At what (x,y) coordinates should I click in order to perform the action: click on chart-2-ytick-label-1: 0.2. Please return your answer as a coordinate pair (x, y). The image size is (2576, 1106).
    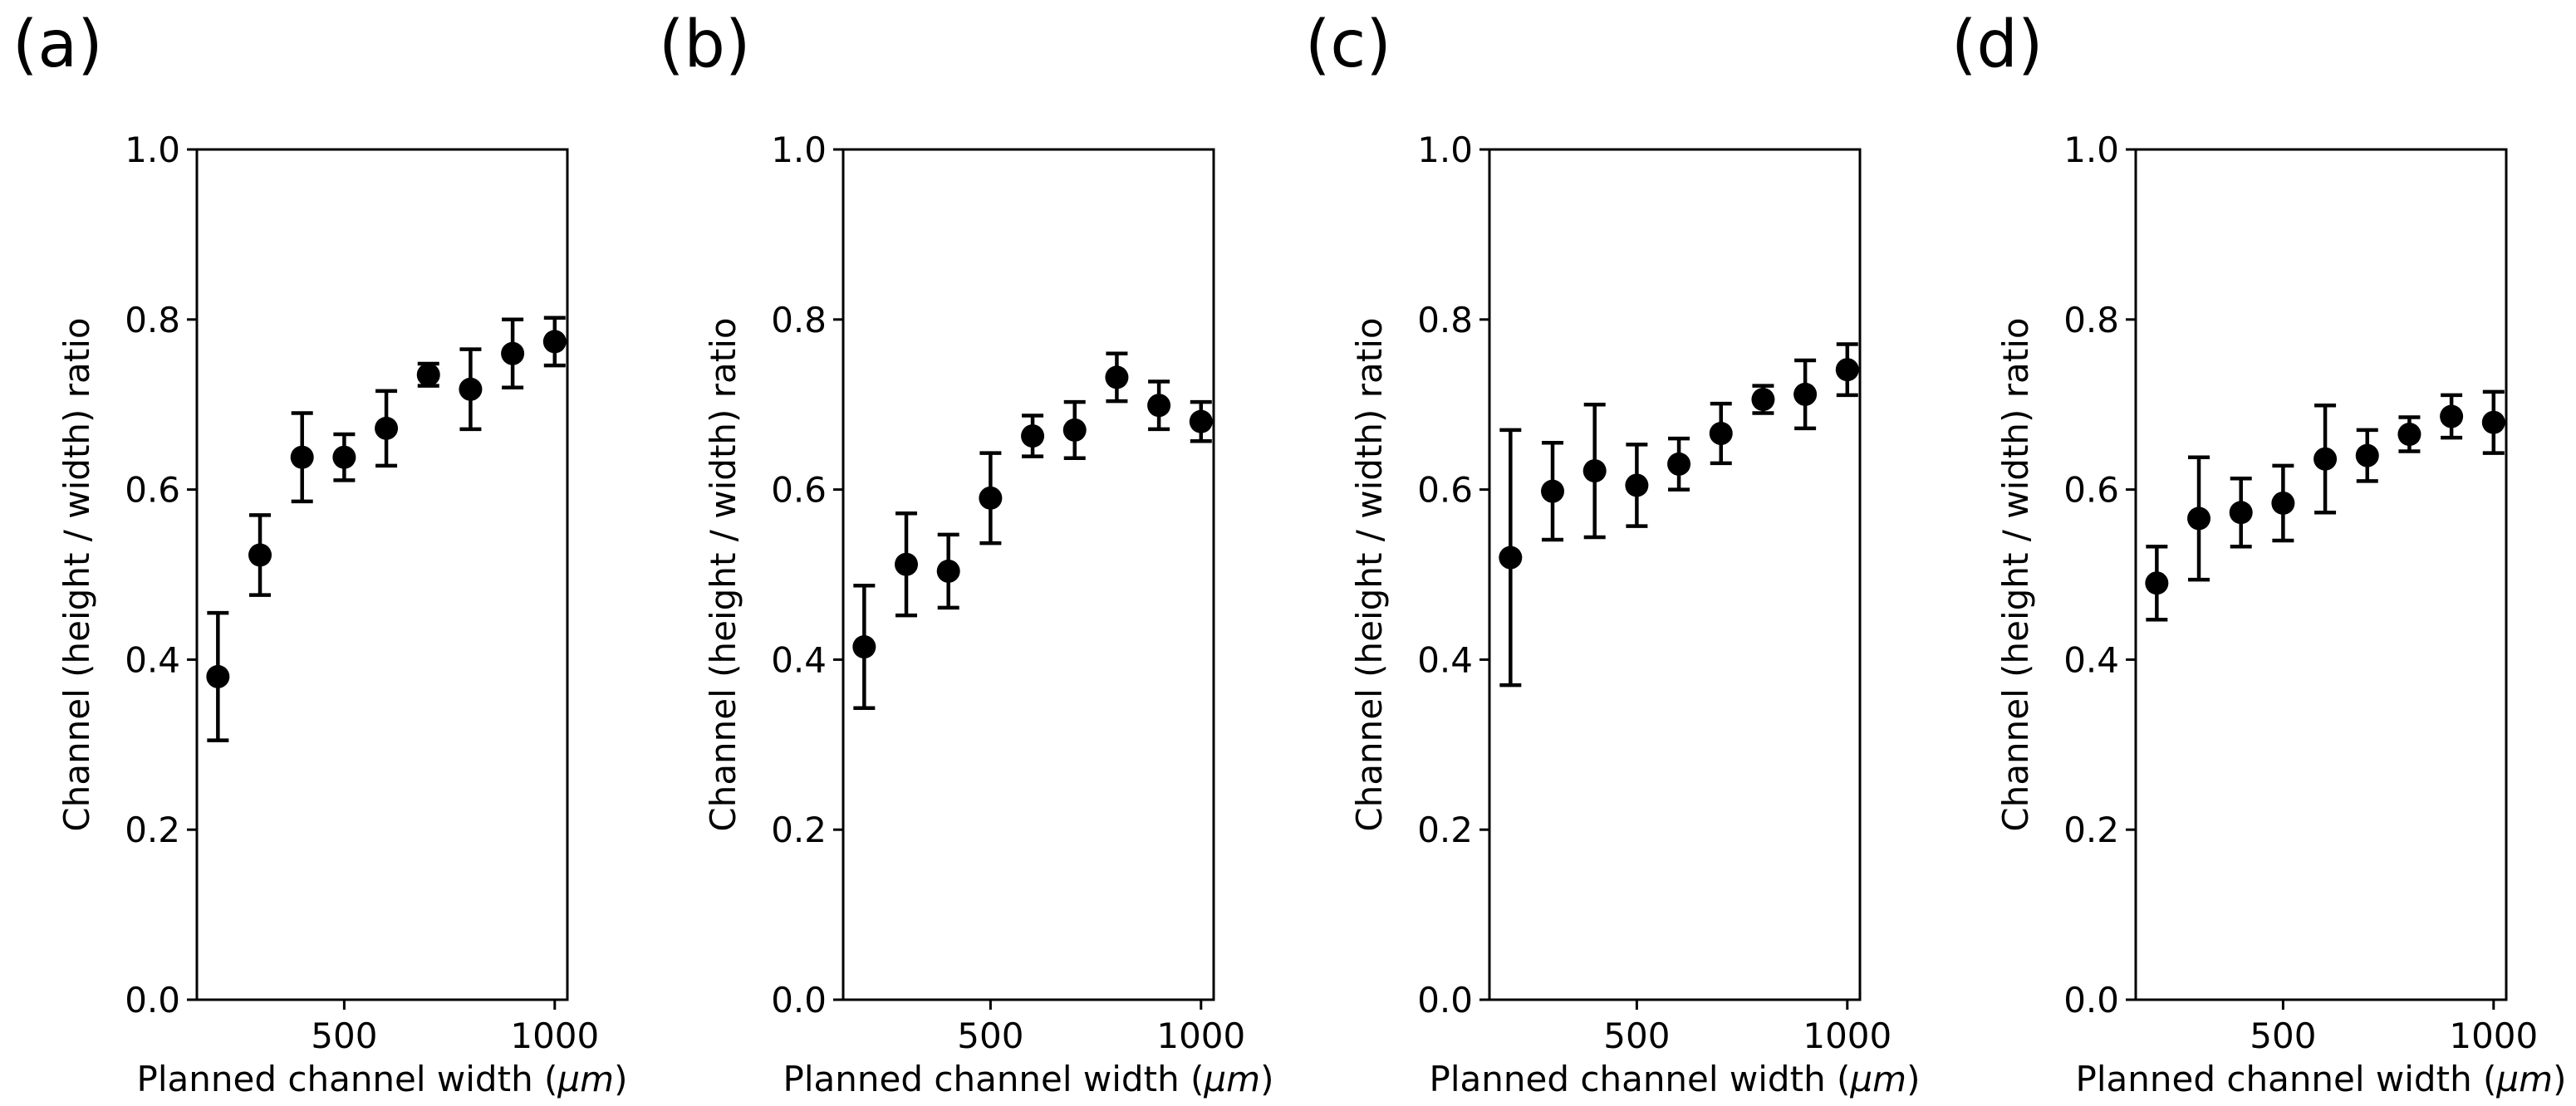
    Looking at the image, I should click on (1445, 830).